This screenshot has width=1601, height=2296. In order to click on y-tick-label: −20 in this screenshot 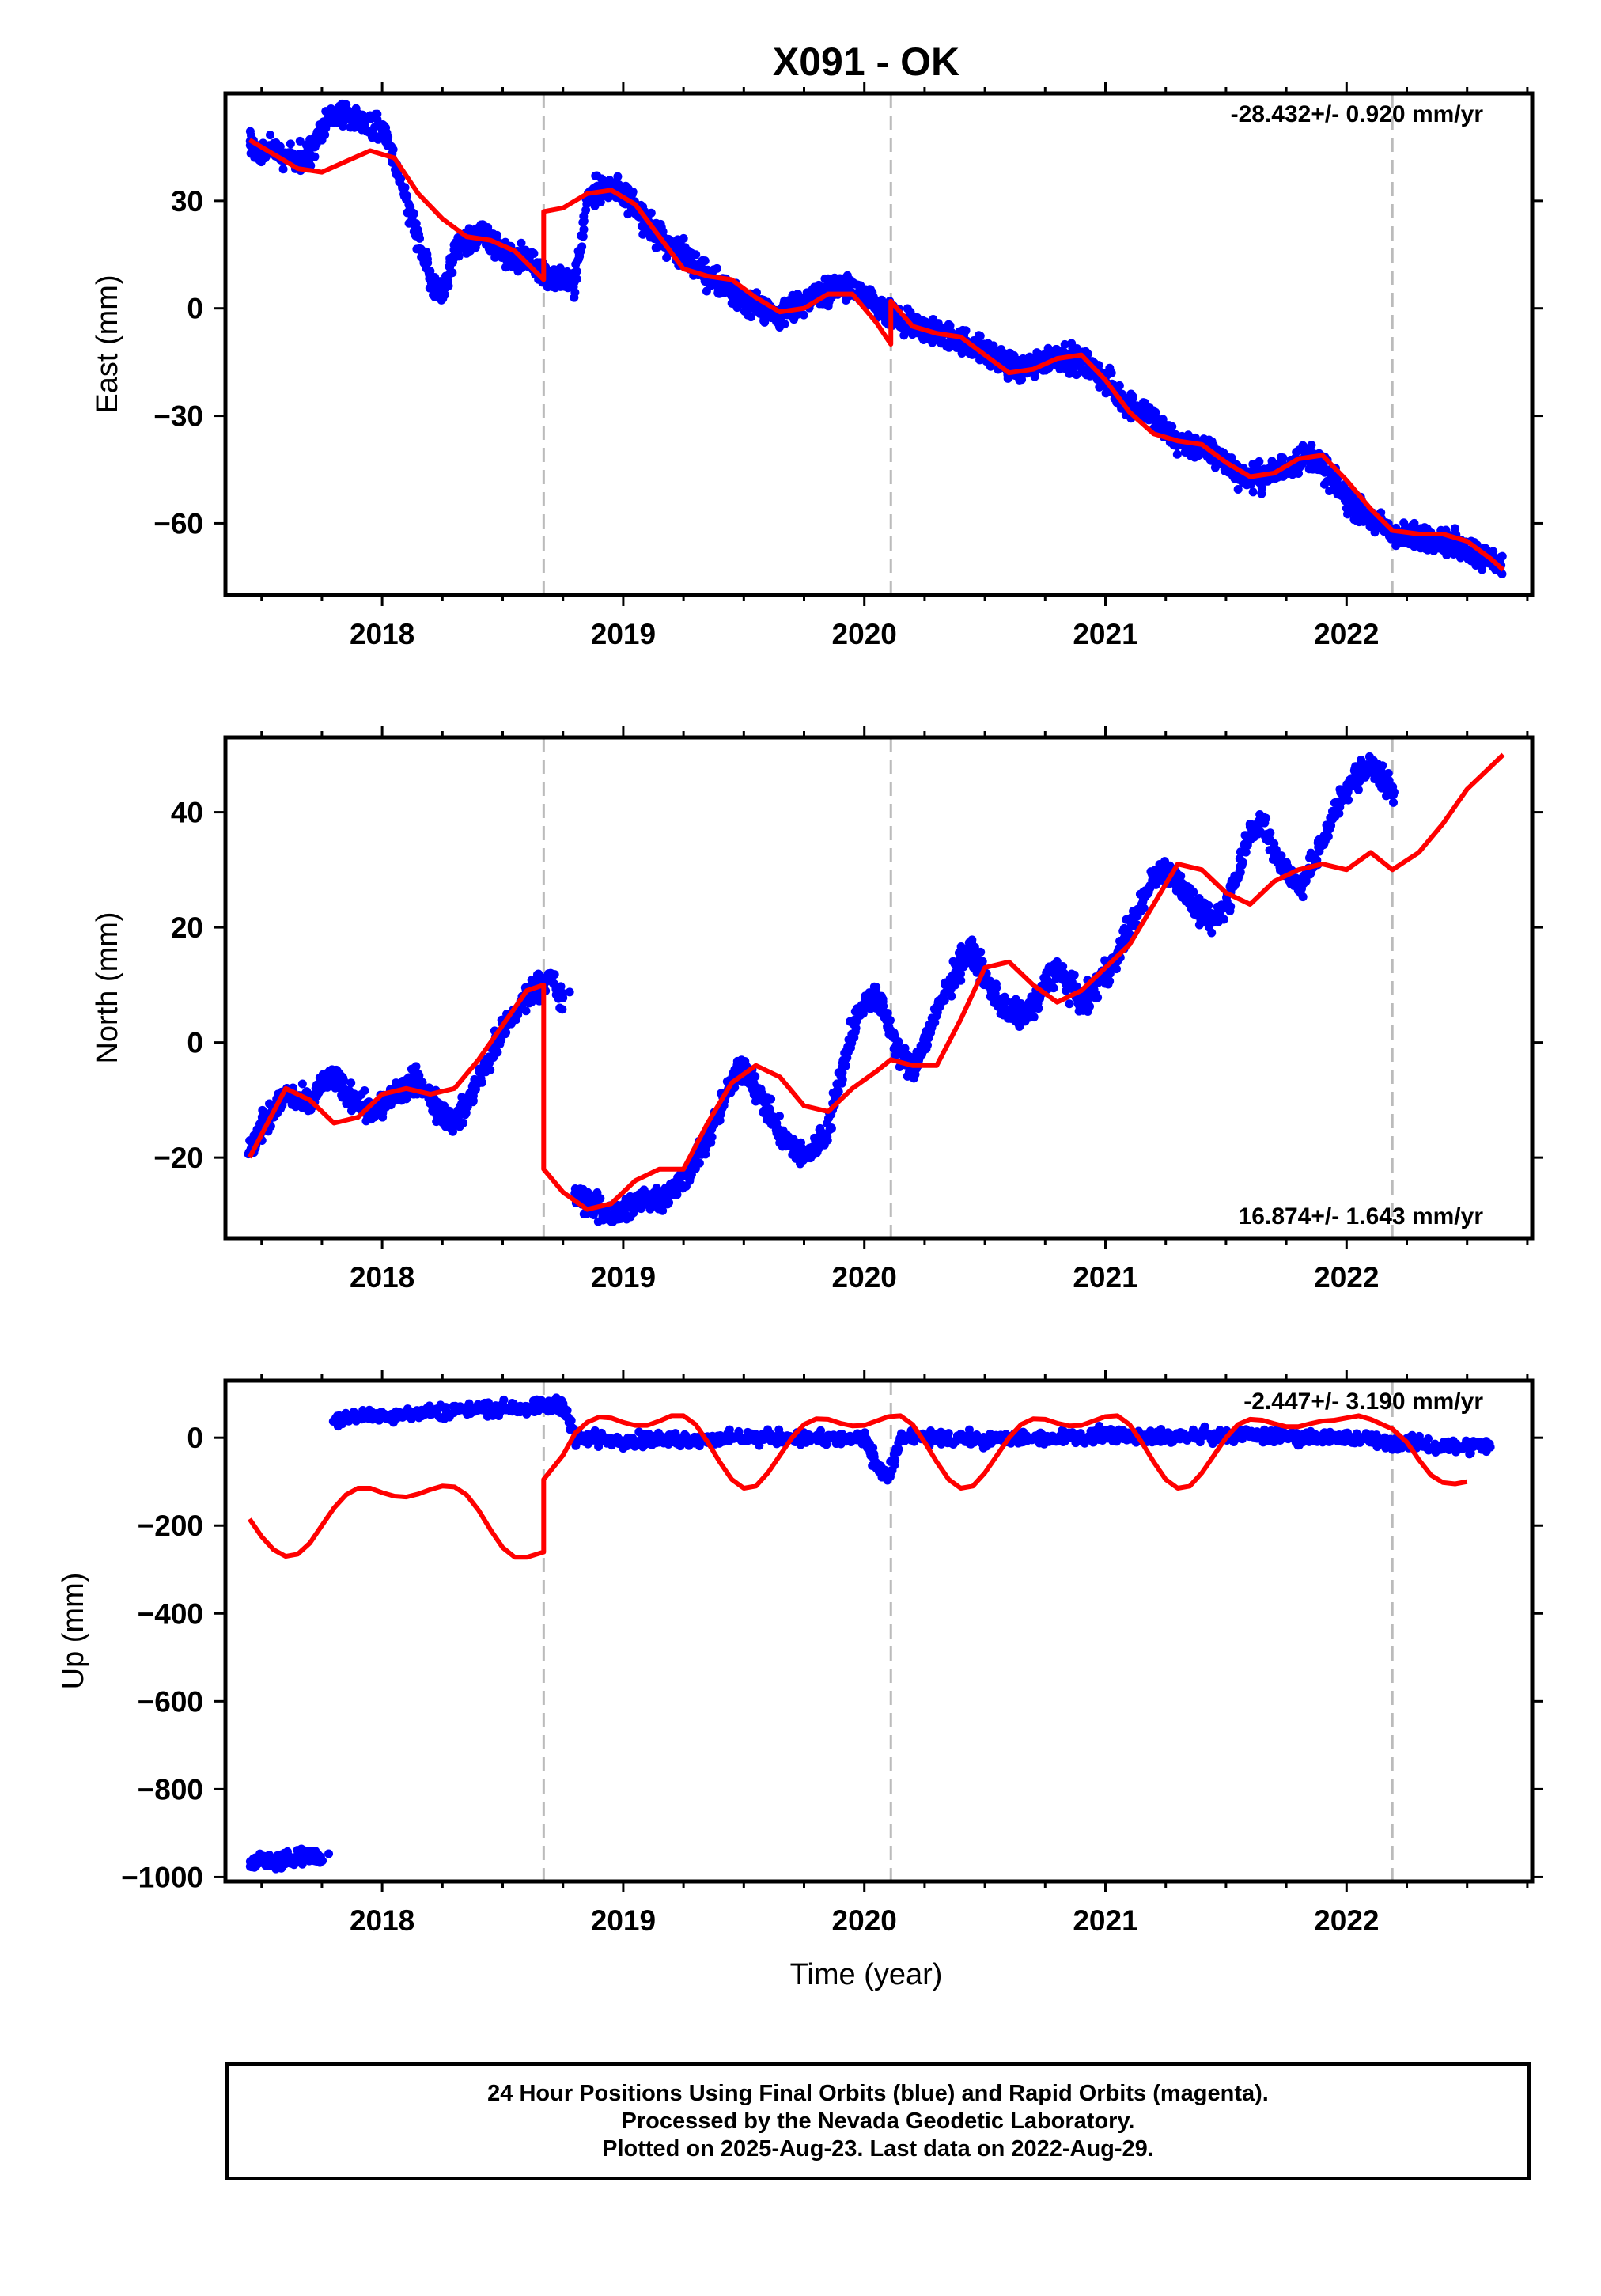, I will do `click(178, 1158)`.